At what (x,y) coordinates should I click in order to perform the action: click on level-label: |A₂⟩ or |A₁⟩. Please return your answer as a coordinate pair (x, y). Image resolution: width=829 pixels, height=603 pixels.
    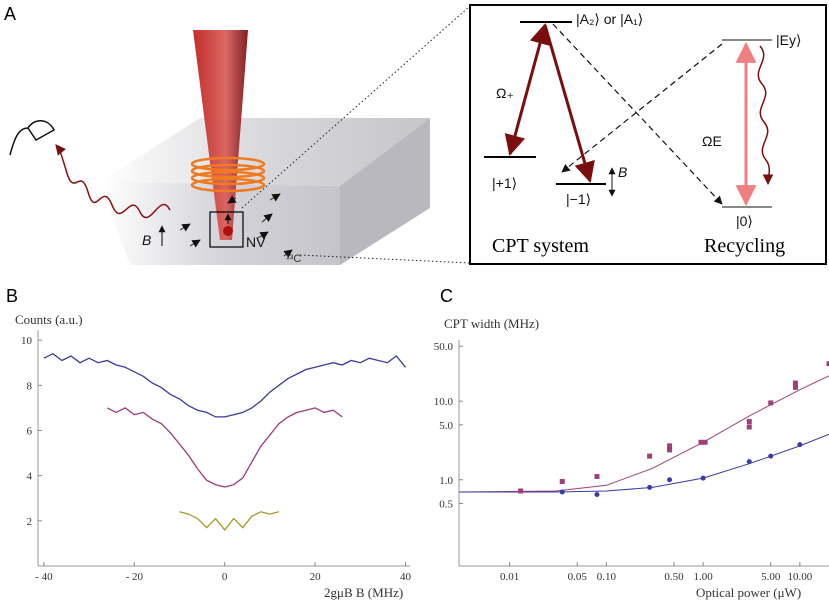
    Looking at the image, I should click on (609, 19).